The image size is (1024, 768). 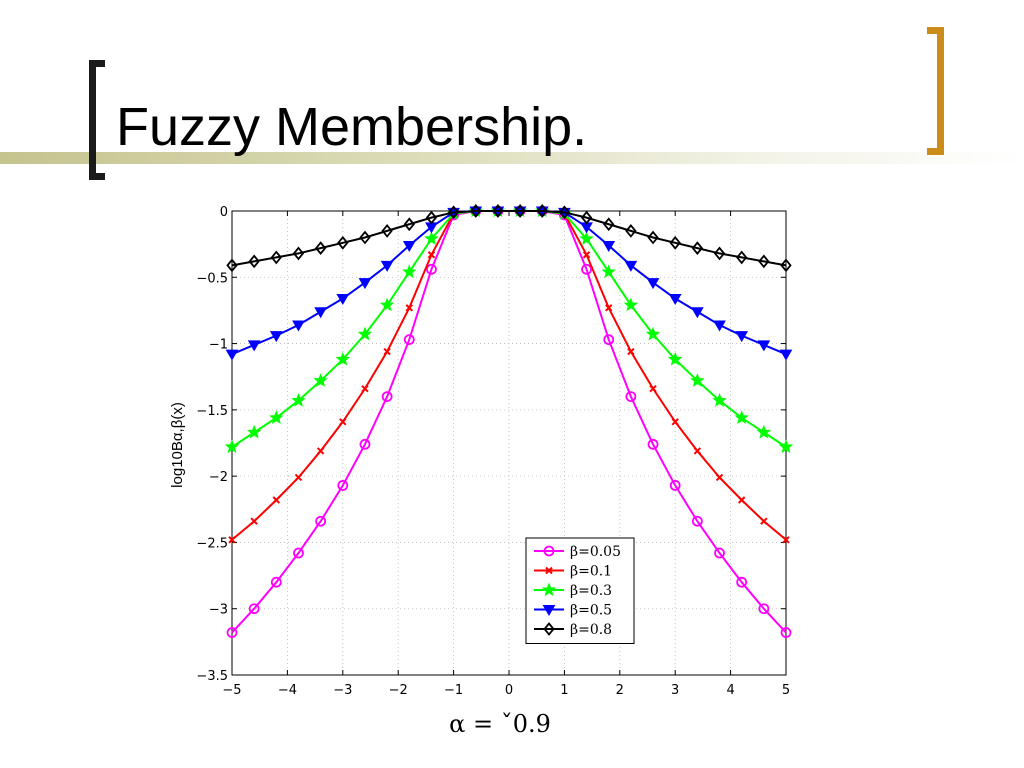 I want to click on legend-entry: β=0.5, so click(x=573, y=611).